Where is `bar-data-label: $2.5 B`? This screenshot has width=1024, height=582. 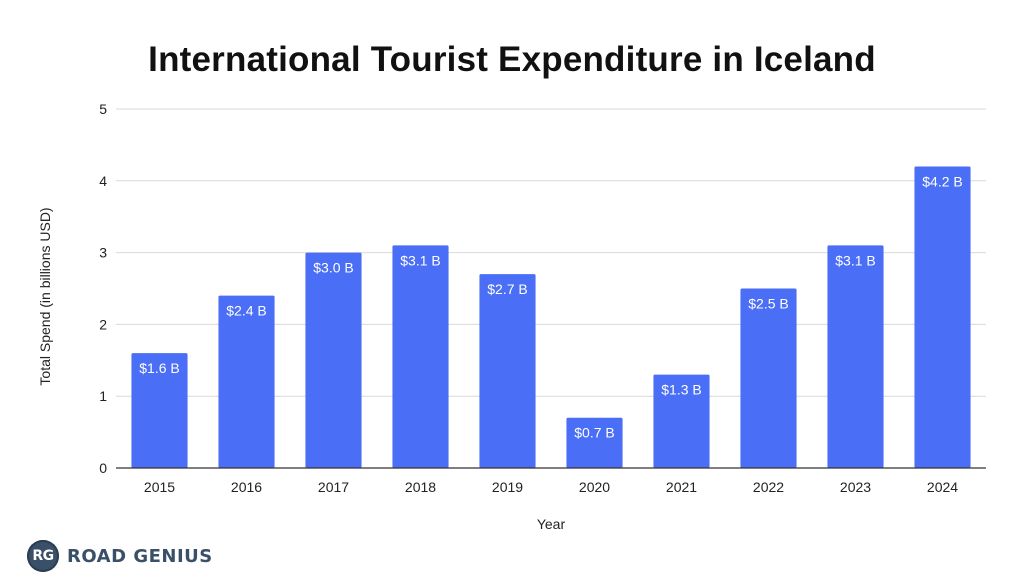
bar-data-label: $2.5 B is located at coordinates (768, 304).